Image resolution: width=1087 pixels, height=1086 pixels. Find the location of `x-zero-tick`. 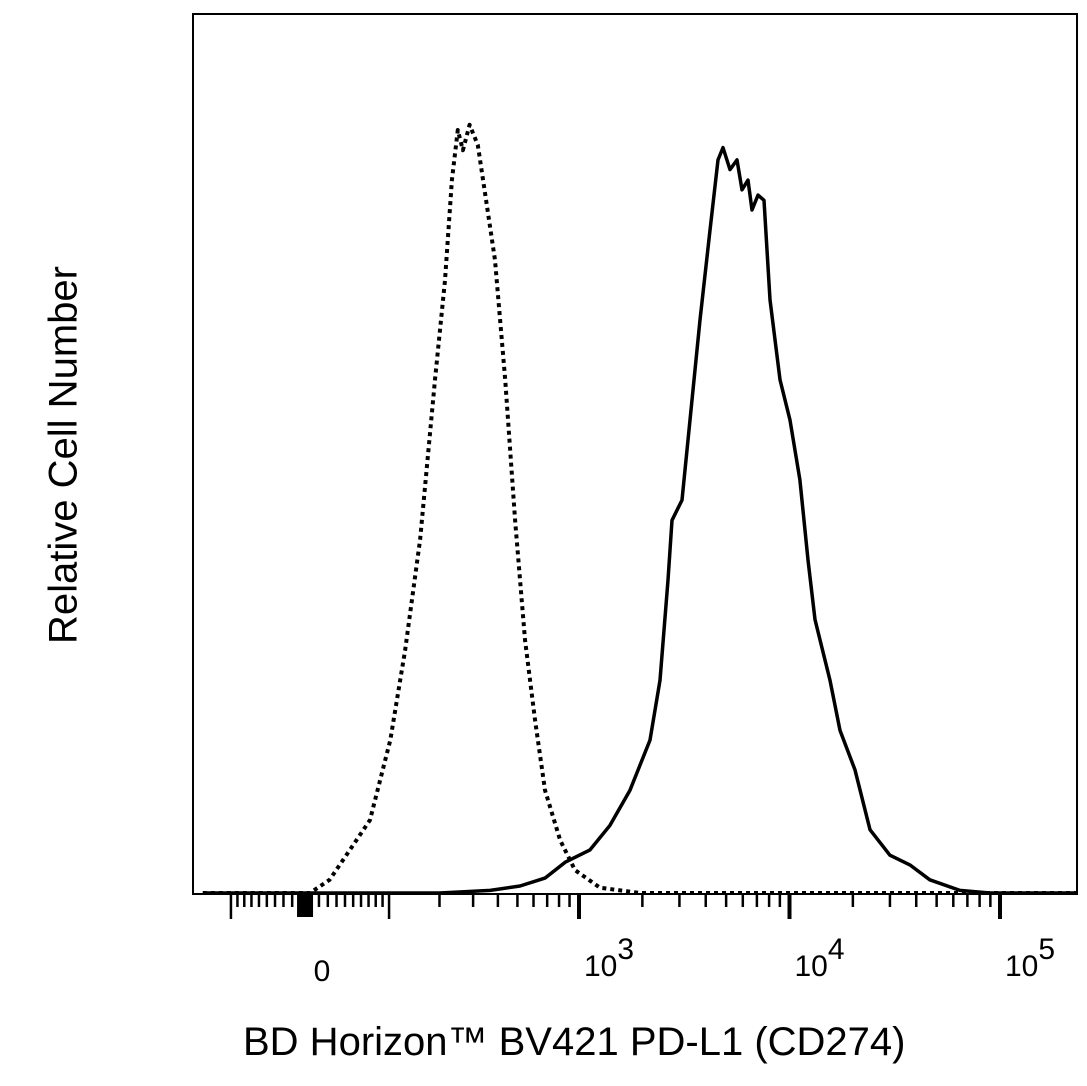

x-zero-tick is located at coordinates (305, 906).